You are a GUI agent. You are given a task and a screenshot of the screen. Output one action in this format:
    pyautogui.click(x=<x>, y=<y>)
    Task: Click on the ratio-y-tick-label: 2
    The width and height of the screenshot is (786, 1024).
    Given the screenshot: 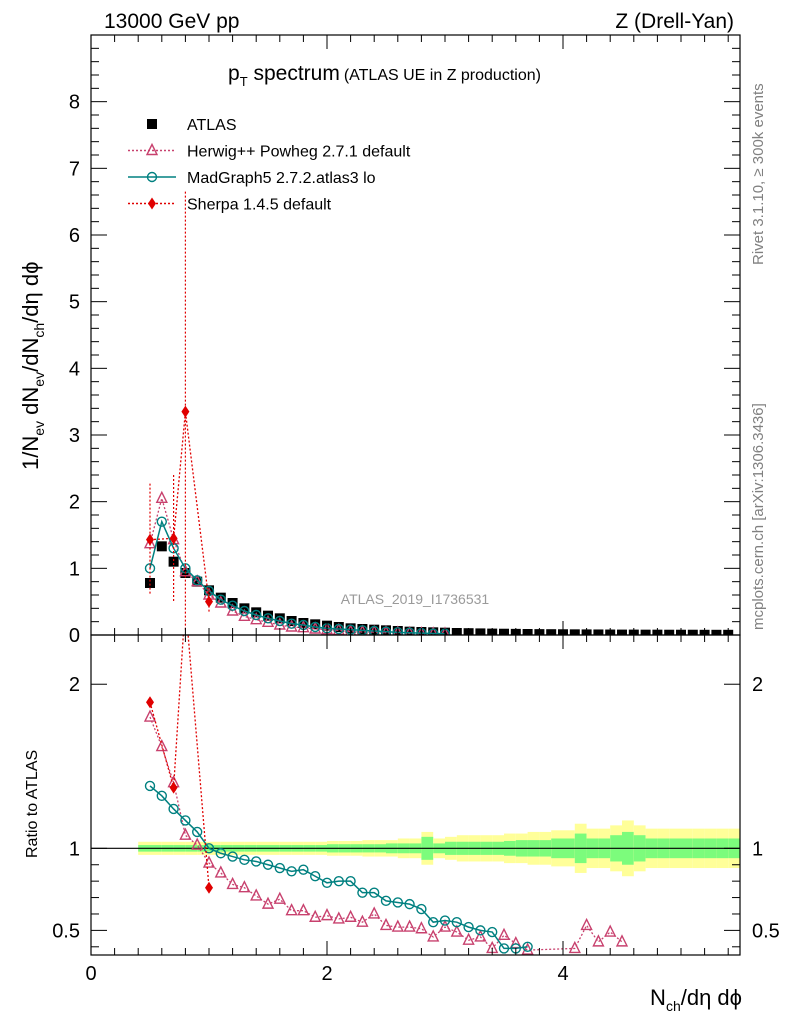 What is the action you would take?
    pyautogui.click(x=74, y=685)
    